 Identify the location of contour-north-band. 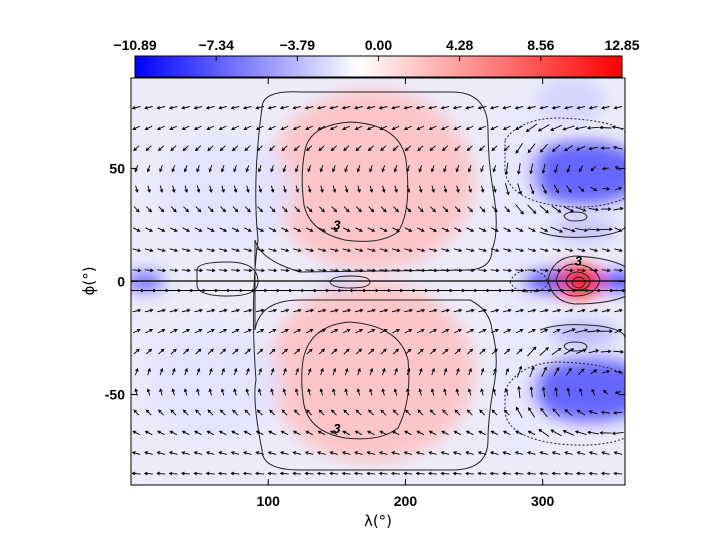
(582, 231).